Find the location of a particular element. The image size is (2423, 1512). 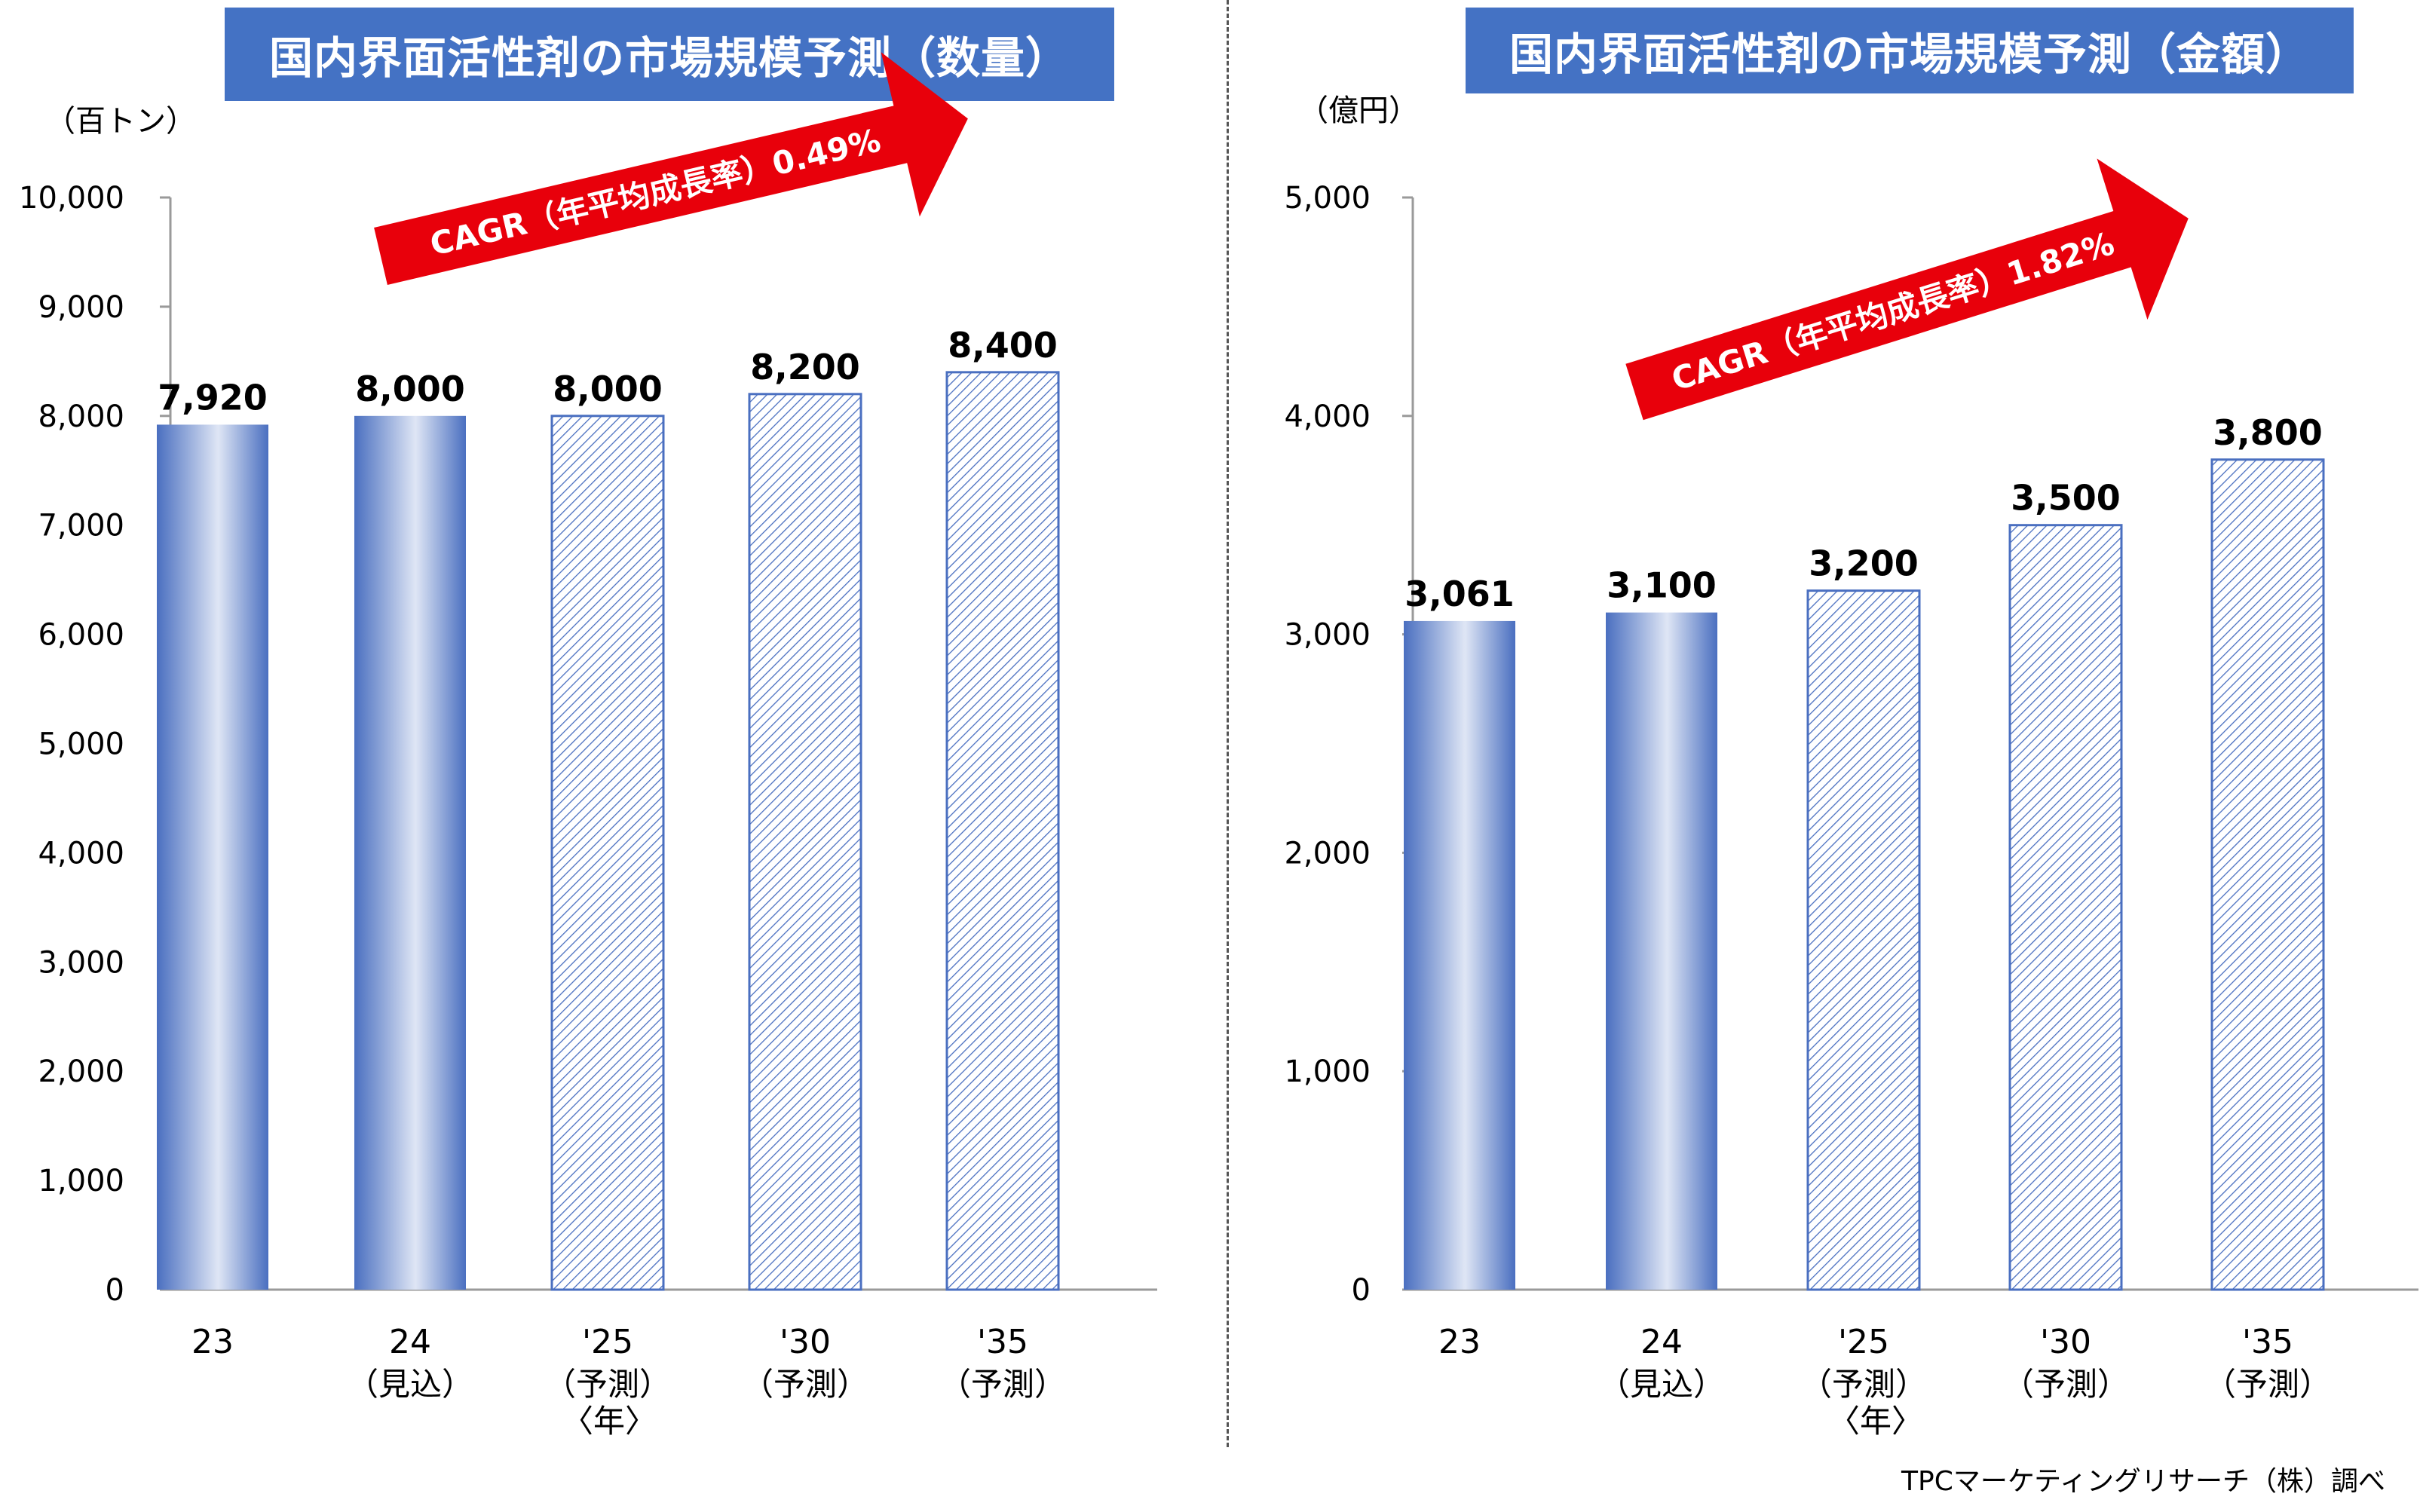

bar-value-label: 3,500 is located at coordinates (2066, 498).